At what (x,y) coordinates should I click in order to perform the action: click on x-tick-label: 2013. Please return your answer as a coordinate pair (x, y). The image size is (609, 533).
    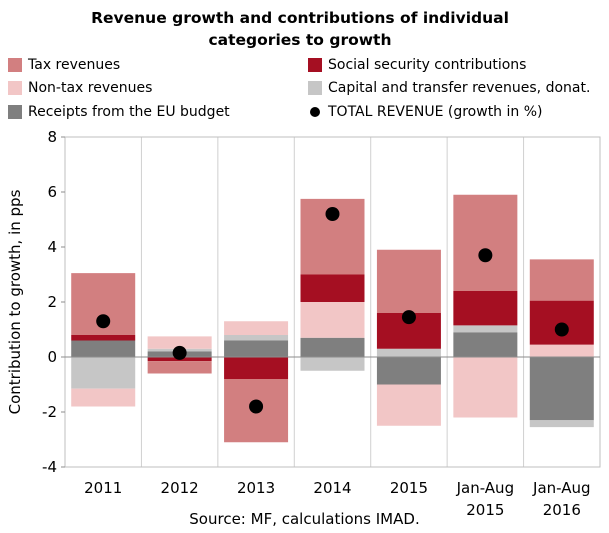
    Looking at the image, I should click on (256, 488).